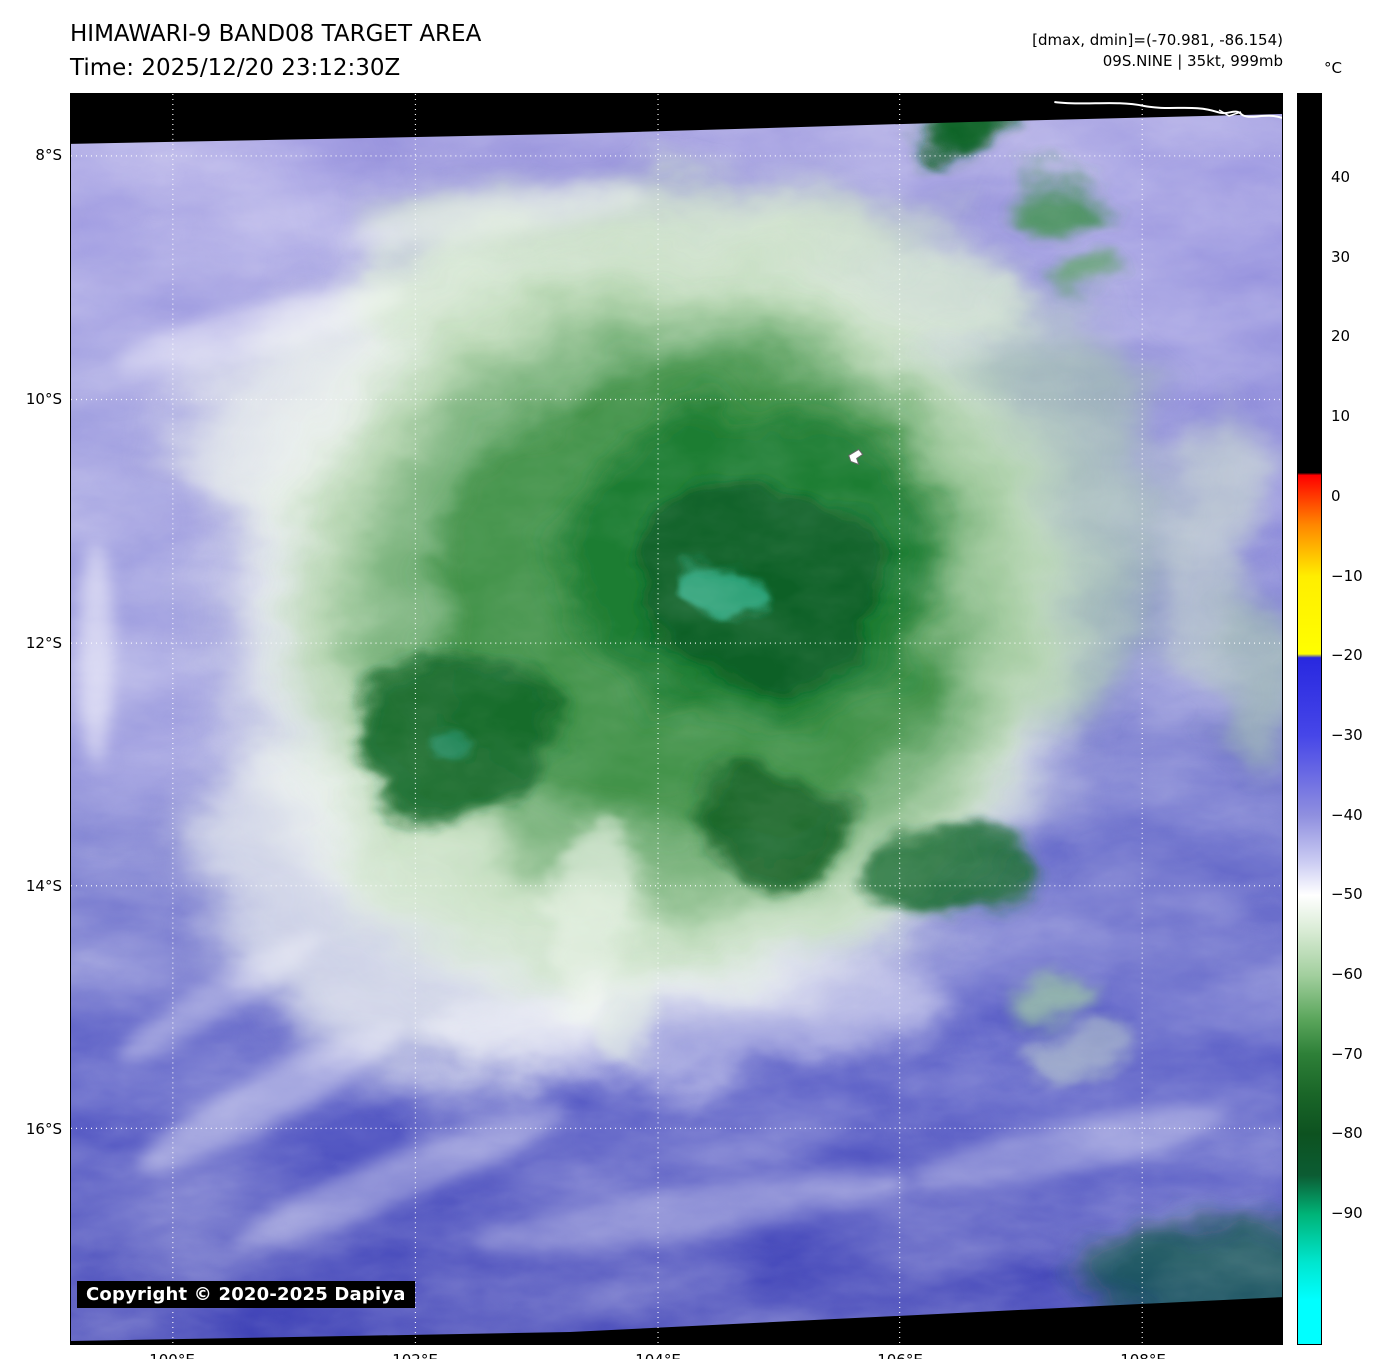 This screenshot has width=1388, height=1359. Describe the element at coordinates (676, 1320) in the screenshot. I see `scan-edge-bottom` at that location.